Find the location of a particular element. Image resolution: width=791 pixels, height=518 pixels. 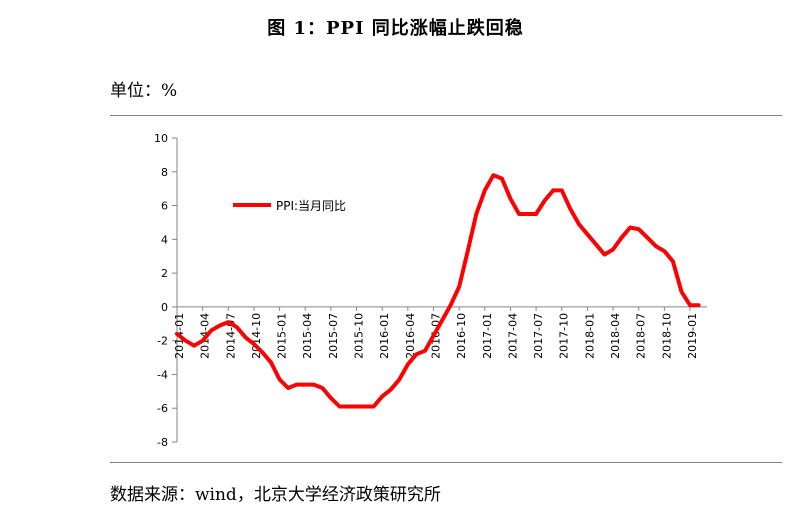

y-tick-label: 6 is located at coordinates (164, 206).